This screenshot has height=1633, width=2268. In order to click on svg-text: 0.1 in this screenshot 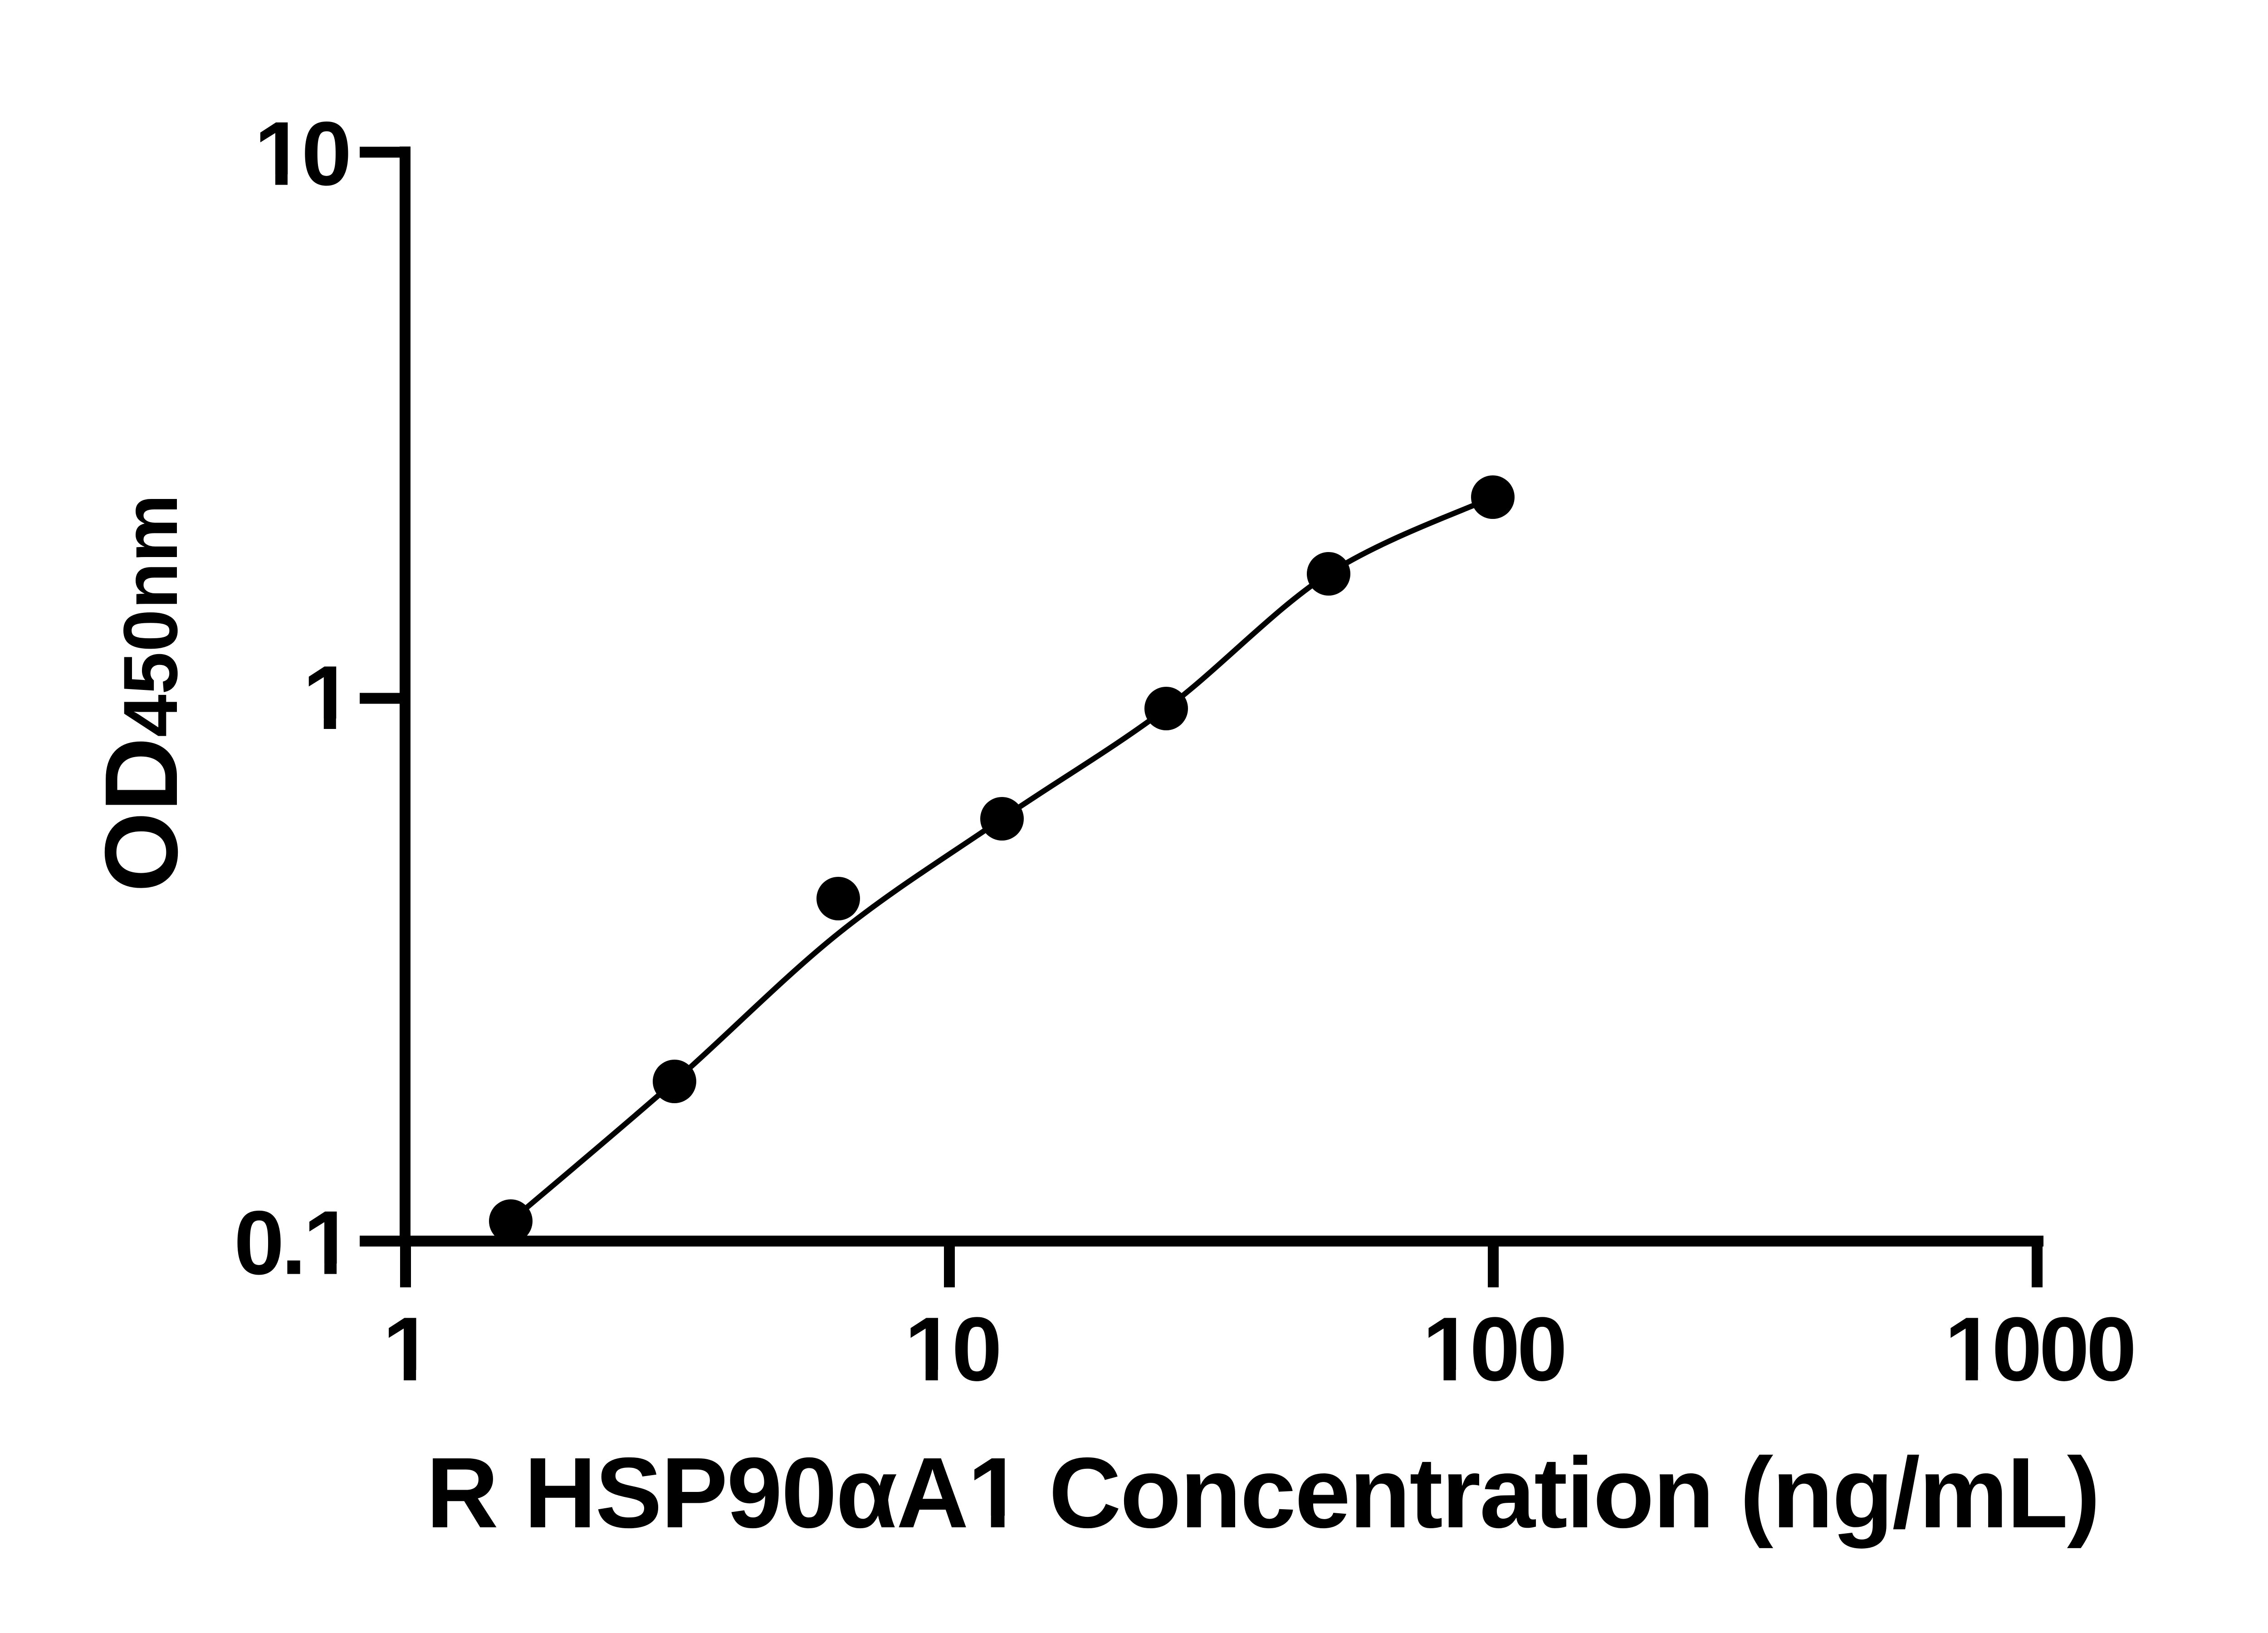, I will do `click(293, 1243)`.